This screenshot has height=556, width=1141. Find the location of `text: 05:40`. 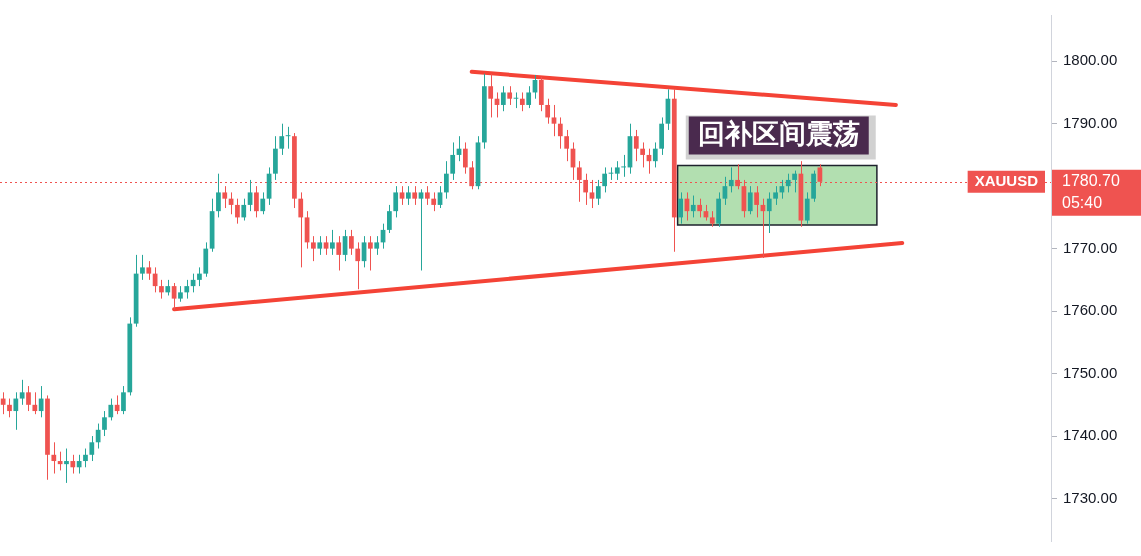

text: 05:40 is located at coordinates (1082, 203).